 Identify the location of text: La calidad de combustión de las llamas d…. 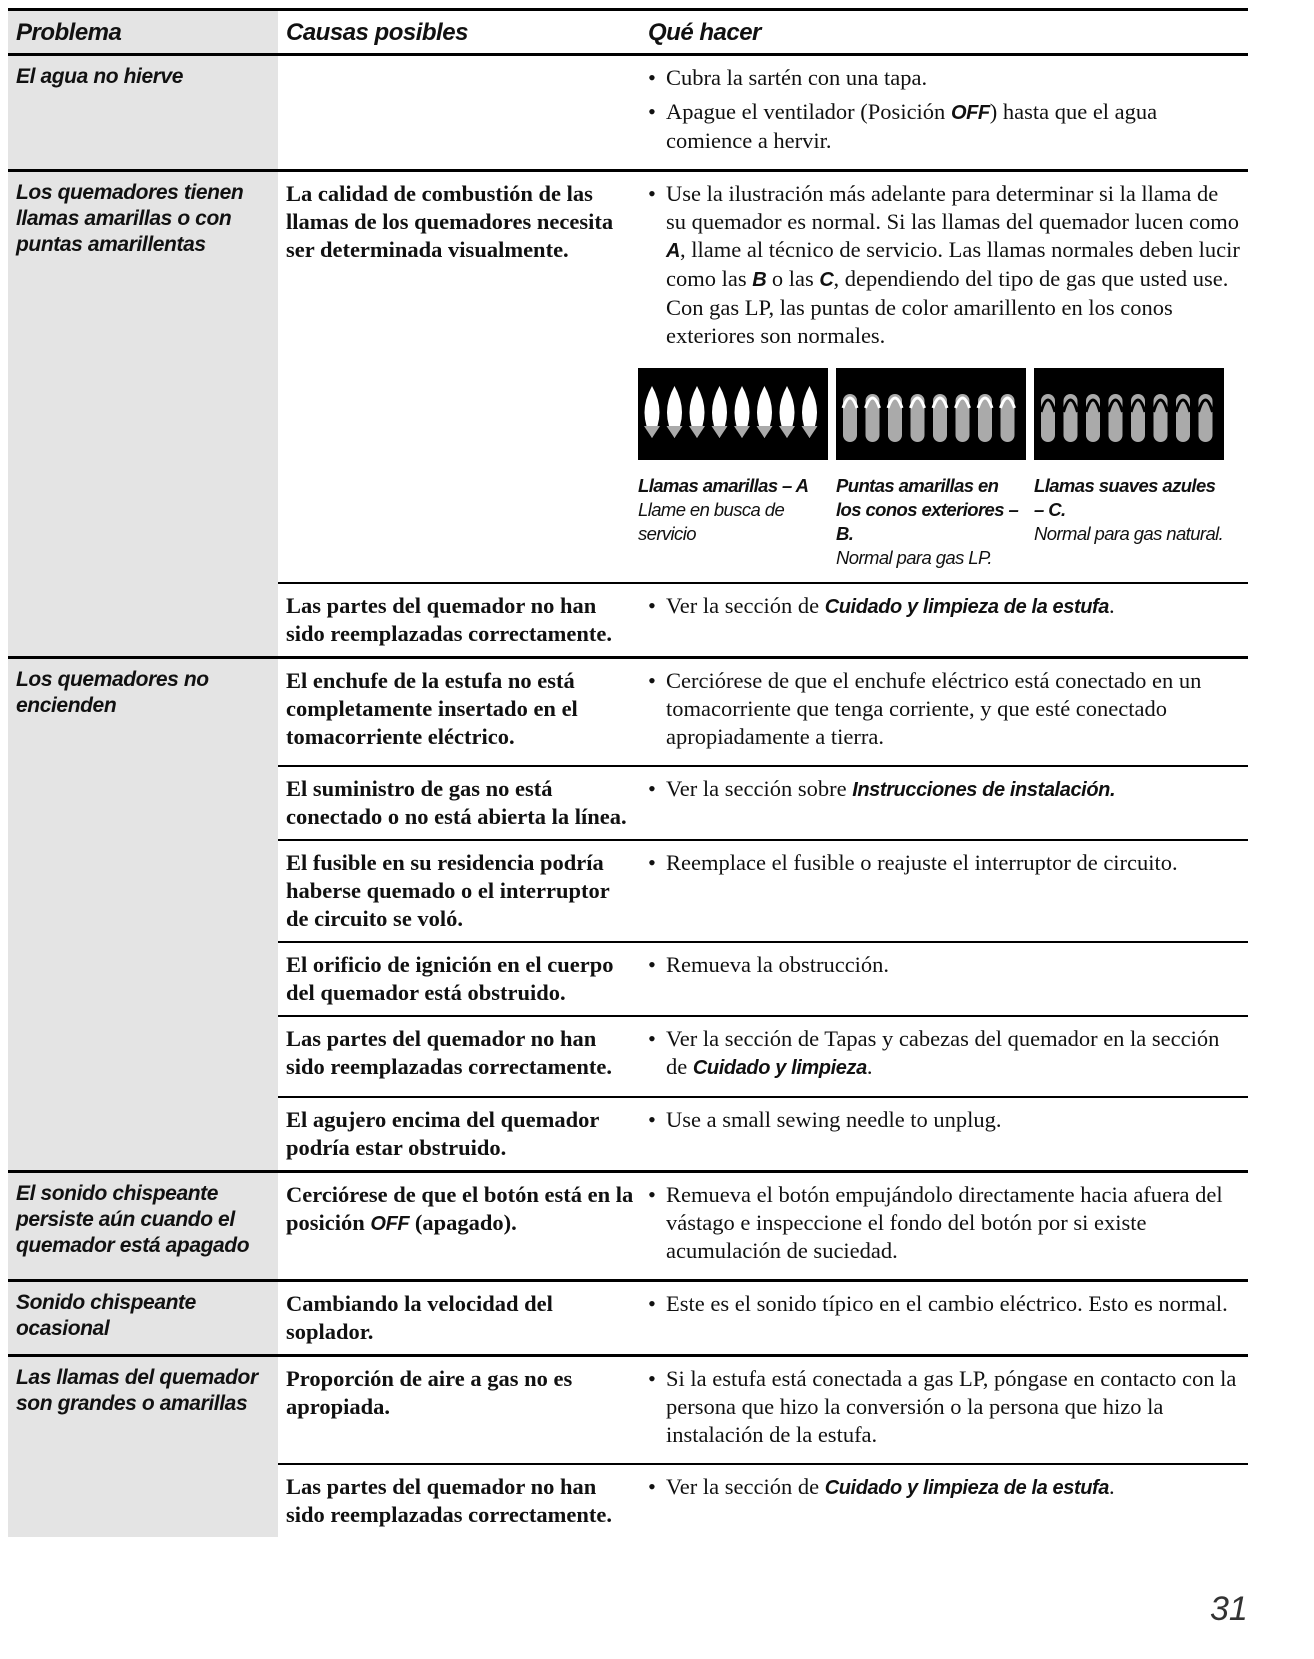
(450, 221).